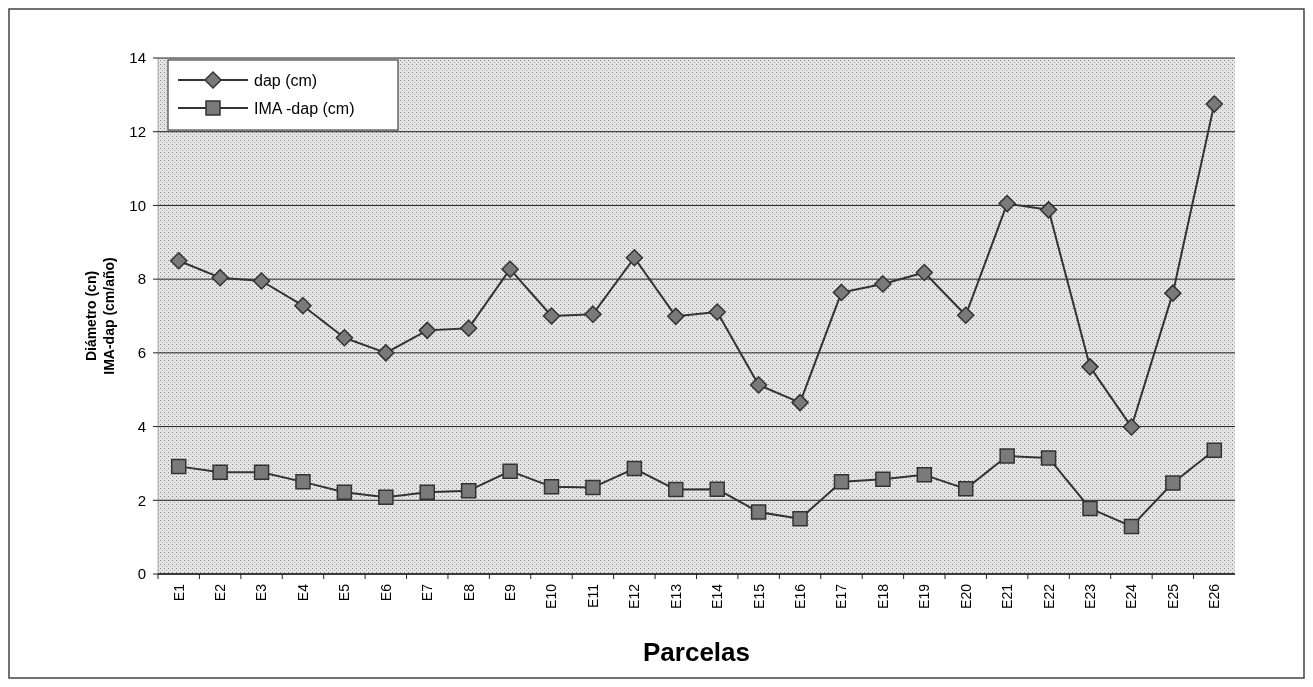  What do you see at coordinates (100, 316) in the screenshot?
I see `y-axis-title: Diámetro (cn) IMA-dap (cm/año)` at bounding box center [100, 316].